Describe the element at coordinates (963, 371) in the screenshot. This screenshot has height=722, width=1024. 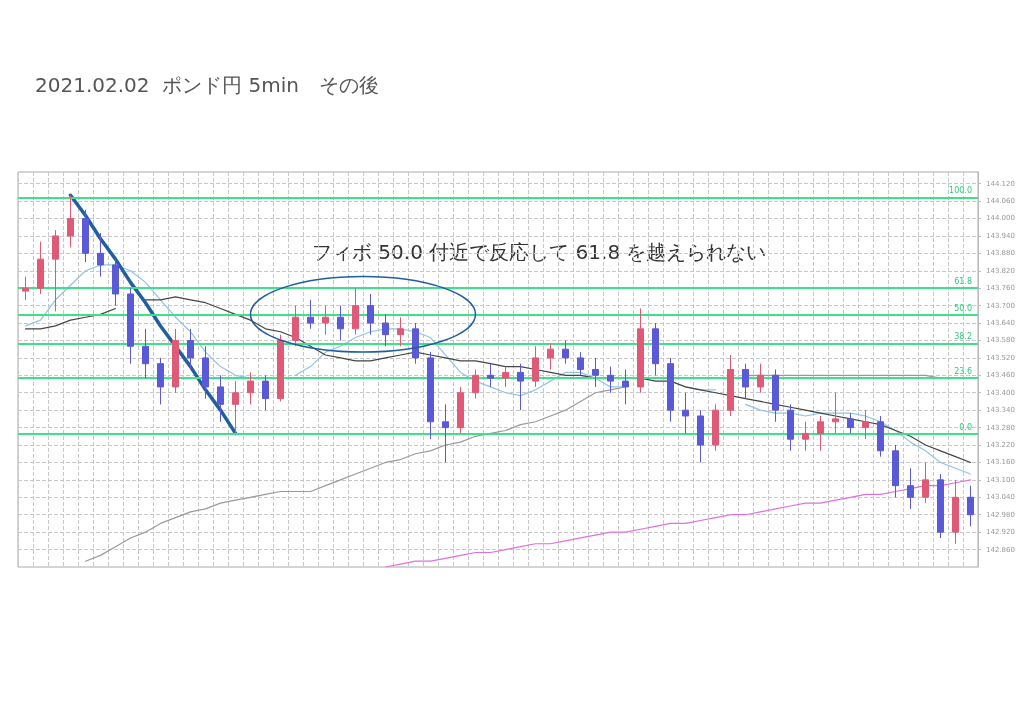
I see `annotation: 23.6` at that location.